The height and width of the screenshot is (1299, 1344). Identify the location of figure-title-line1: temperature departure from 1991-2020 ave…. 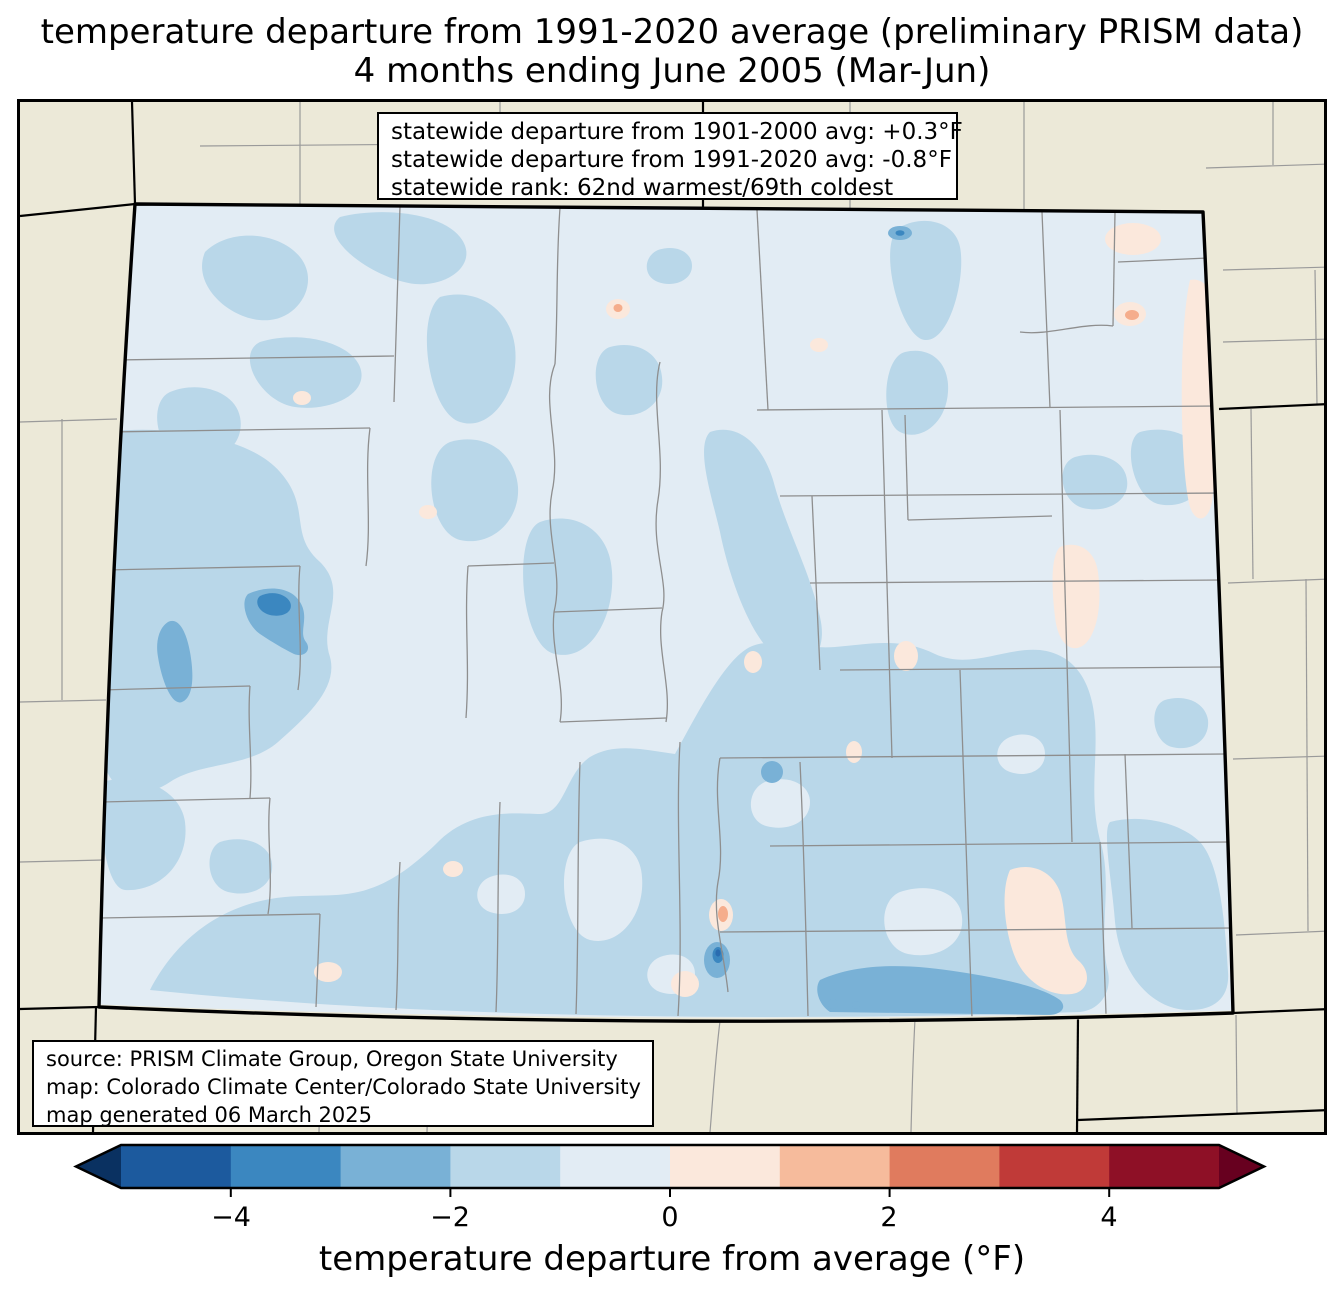
(672, 32).